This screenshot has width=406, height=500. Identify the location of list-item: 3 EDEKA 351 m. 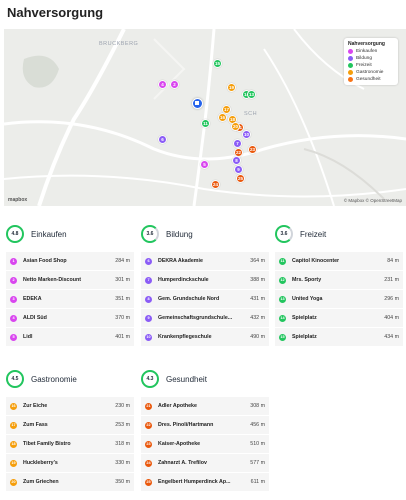
(70, 299).